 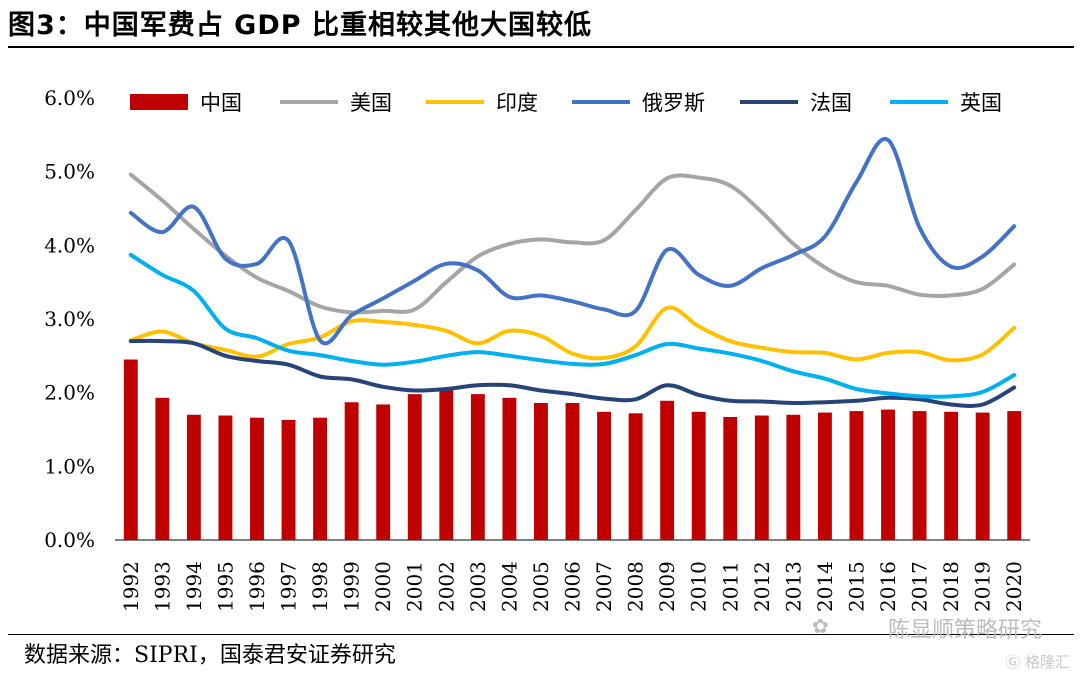 What do you see at coordinates (383, 586) in the screenshot?
I see `x-tick-label: 2000` at bounding box center [383, 586].